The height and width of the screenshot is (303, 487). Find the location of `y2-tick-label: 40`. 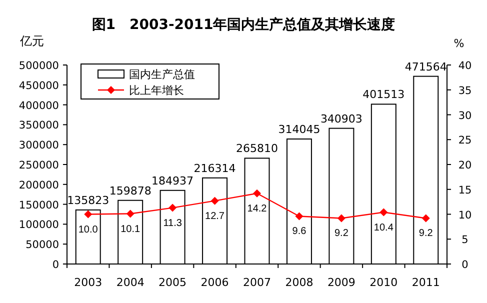

y2-tick-label: 40 is located at coordinates (465, 66).